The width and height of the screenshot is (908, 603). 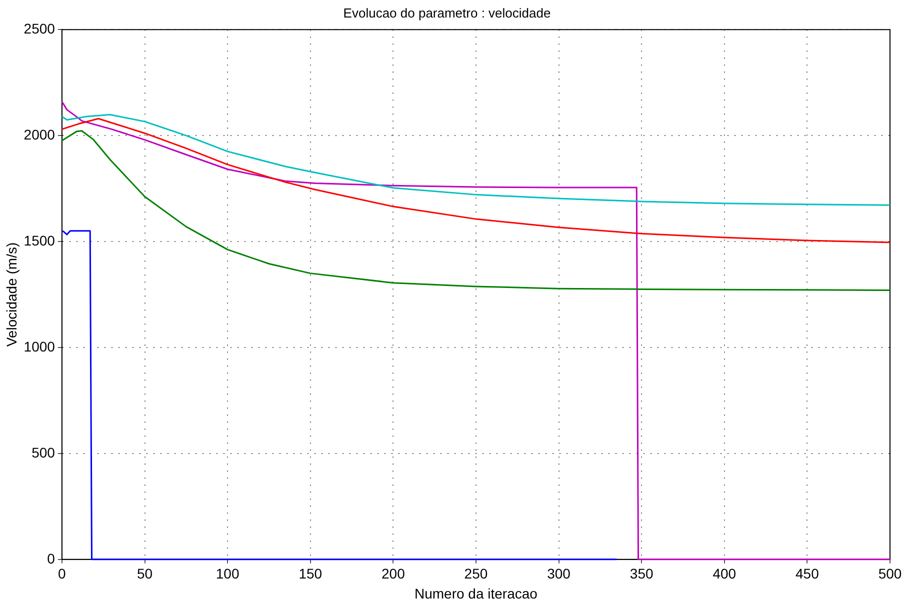 What do you see at coordinates (51, 558) in the screenshot?
I see `y-tick-label: 0` at bounding box center [51, 558].